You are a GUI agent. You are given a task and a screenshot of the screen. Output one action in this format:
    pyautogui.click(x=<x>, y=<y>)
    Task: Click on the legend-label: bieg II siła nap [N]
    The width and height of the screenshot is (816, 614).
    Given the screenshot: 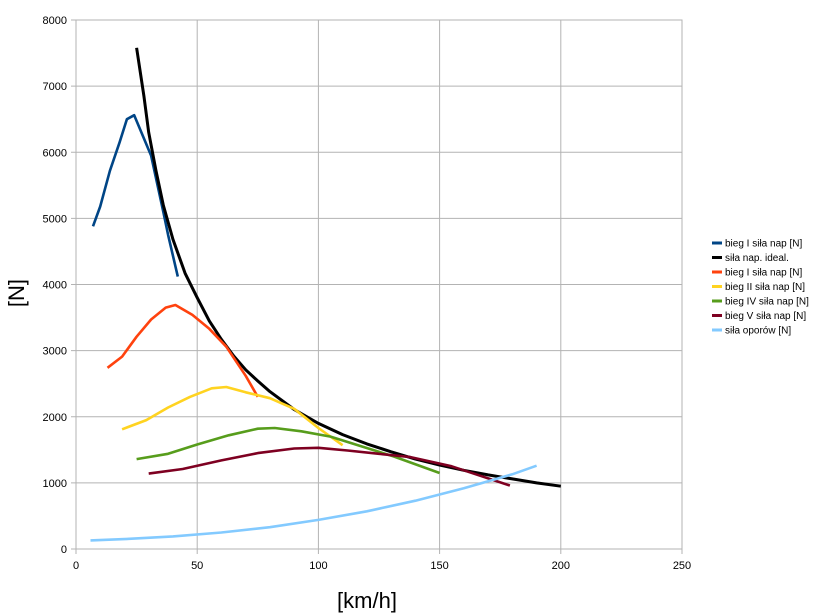 What is the action you would take?
    pyautogui.click(x=765, y=287)
    